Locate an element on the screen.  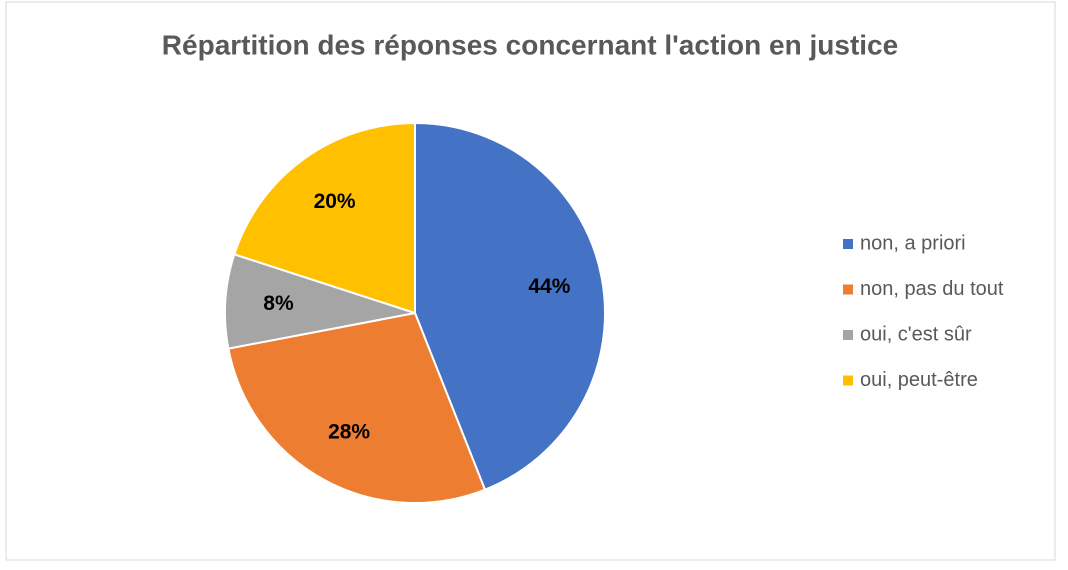
legend-label: non, a priori is located at coordinates (913, 243).